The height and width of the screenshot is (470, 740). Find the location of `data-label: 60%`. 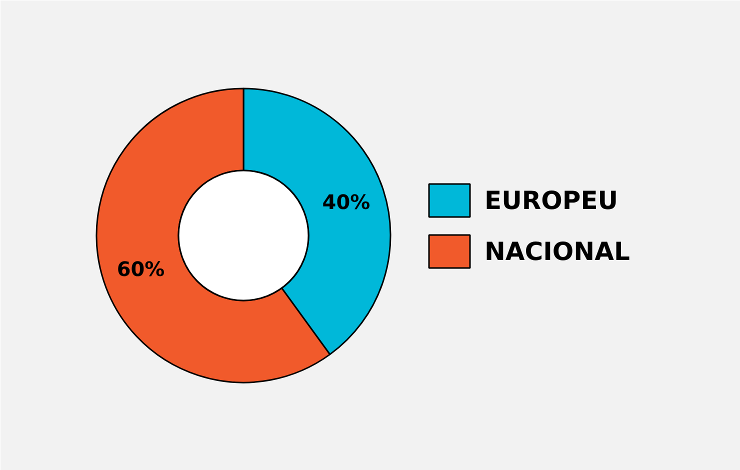

data-label: 60% is located at coordinates (140, 268).